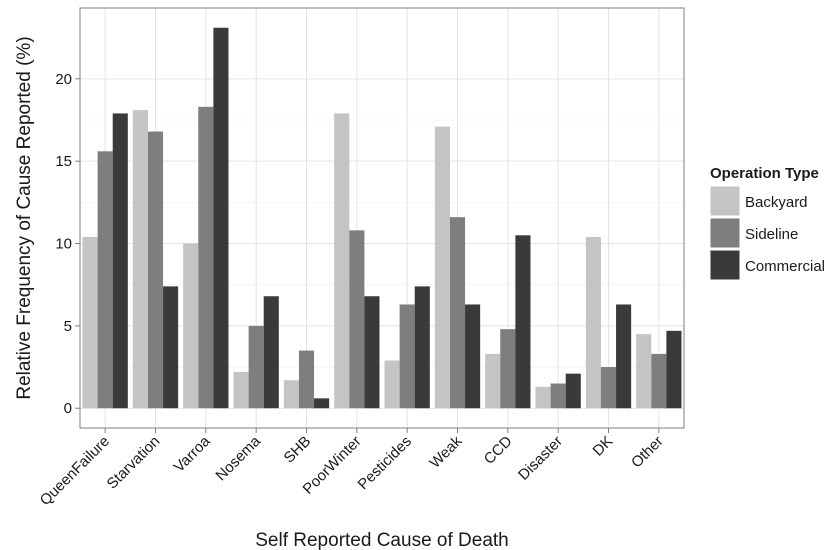 The width and height of the screenshot is (839, 550). What do you see at coordinates (771, 234) in the screenshot?
I see `legend-label-sideline: Sideline` at bounding box center [771, 234].